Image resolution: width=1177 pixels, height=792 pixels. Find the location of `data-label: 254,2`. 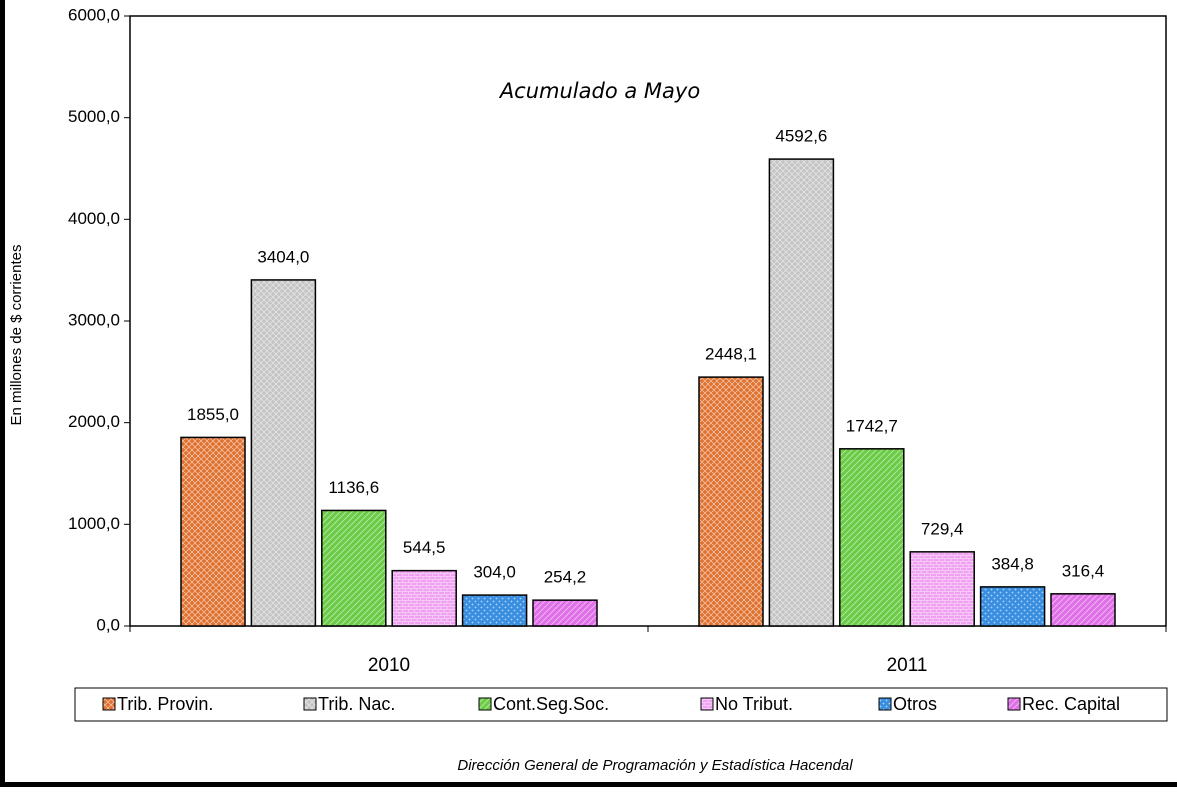

data-label: 254,2 is located at coordinates (565, 577).